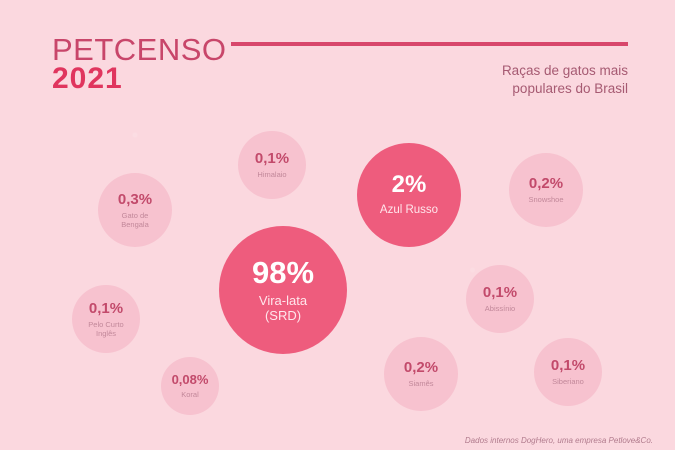 This screenshot has width=675, height=450. I want to click on title-year: 2021, so click(87, 78).